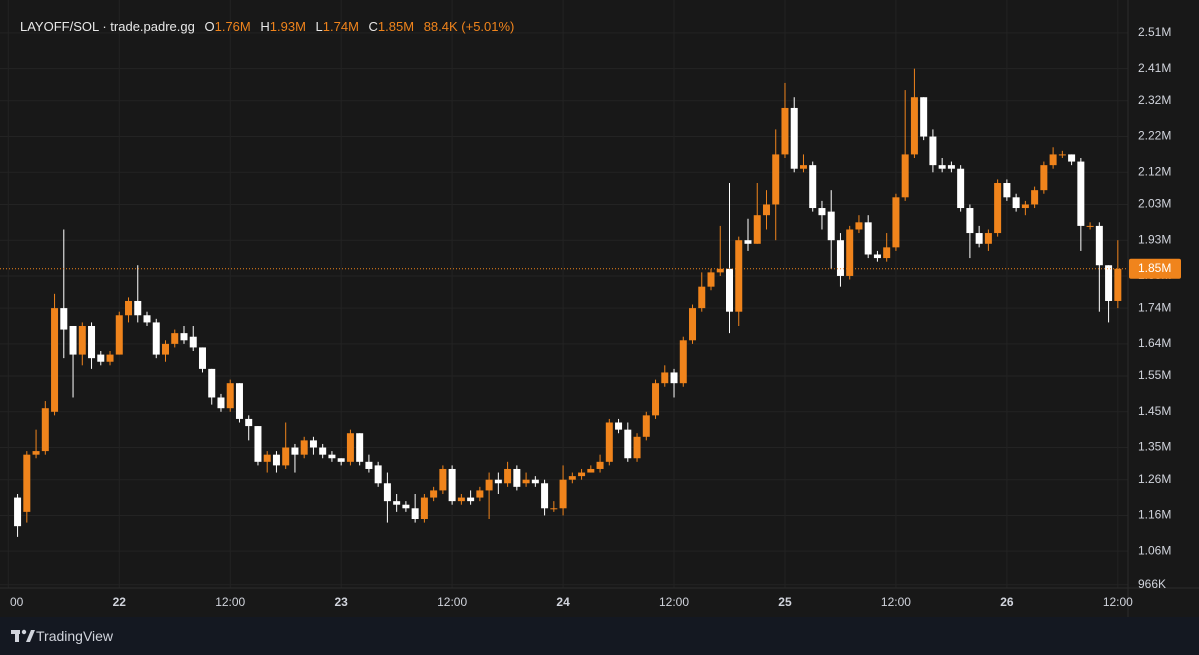 The height and width of the screenshot is (655, 1199). Describe the element at coordinates (396, 26) in the screenshot. I see `ohlc-value: 1.85M` at that location.